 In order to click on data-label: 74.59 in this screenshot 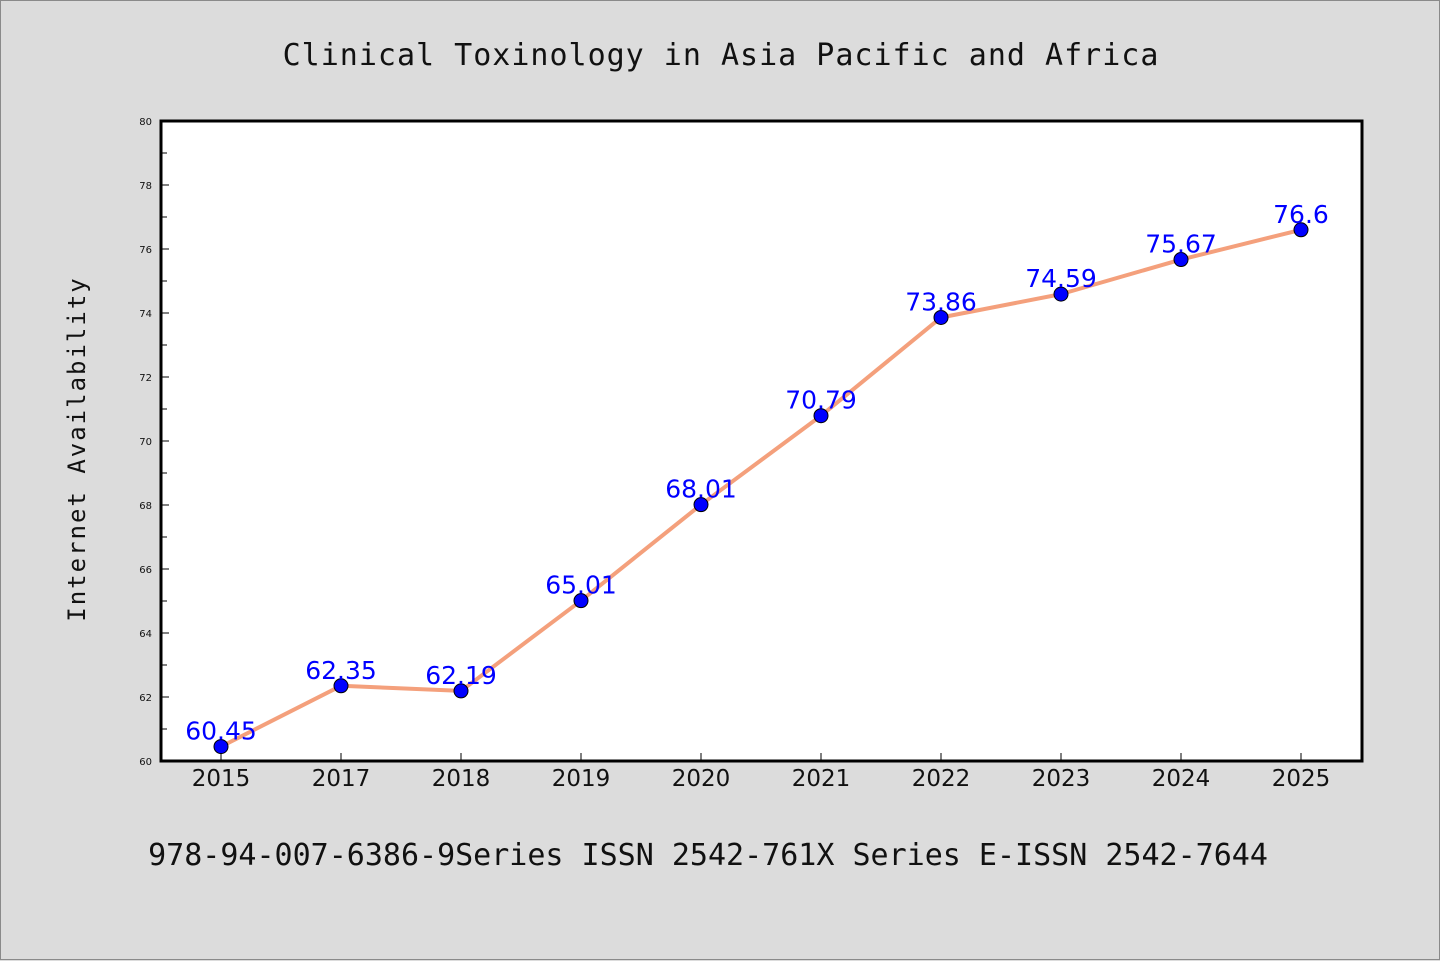, I will do `click(1061, 278)`.